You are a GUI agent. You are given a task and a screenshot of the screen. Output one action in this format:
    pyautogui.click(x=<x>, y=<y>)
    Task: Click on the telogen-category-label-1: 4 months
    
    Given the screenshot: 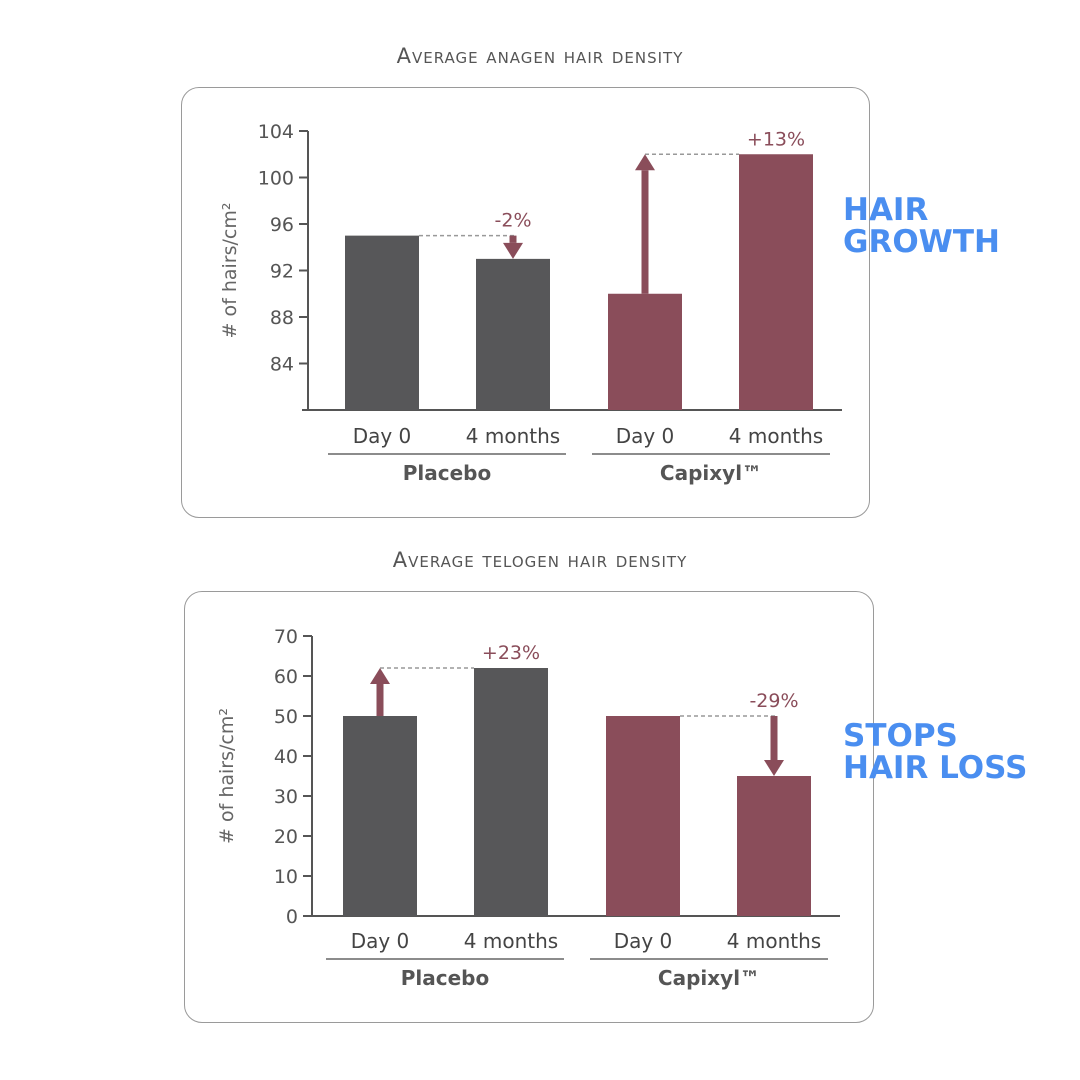 What is the action you would take?
    pyautogui.click(x=511, y=941)
    